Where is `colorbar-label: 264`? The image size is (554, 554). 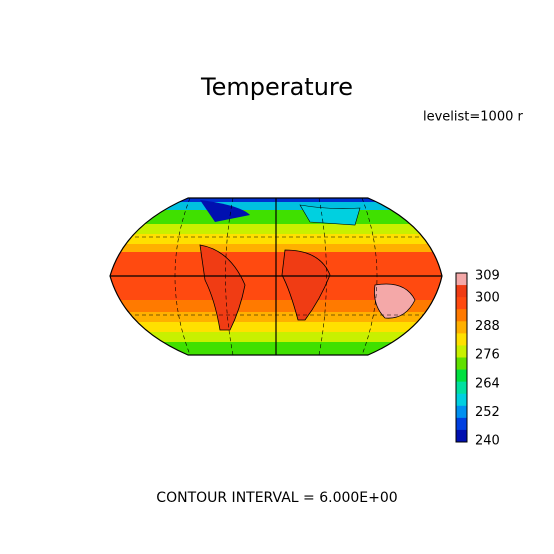
colorbar-label: 264 is located at coordinates (487, 383).